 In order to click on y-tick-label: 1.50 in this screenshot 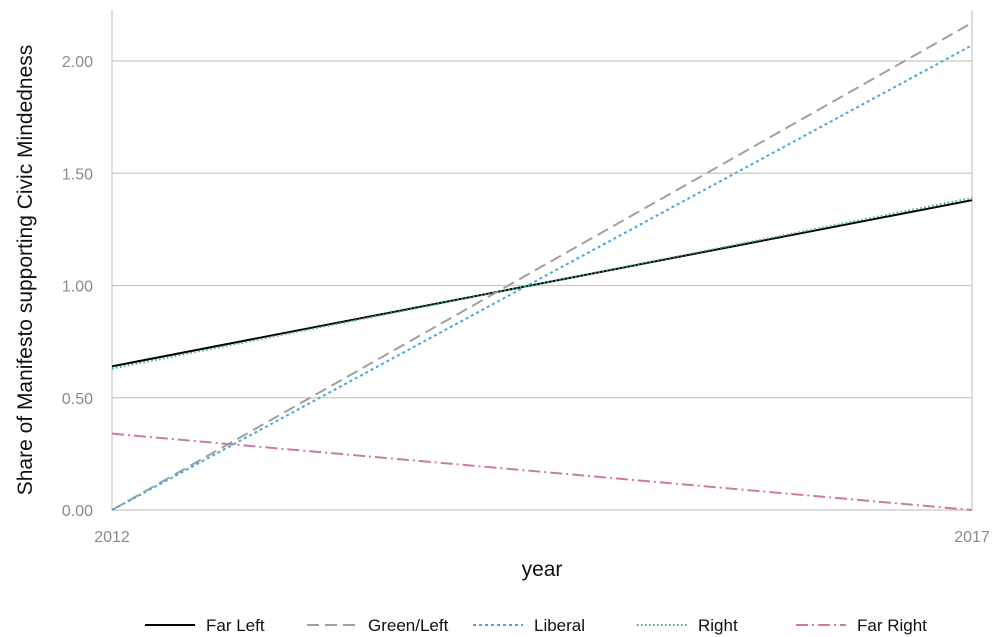, I will do `click(77, 174)`.